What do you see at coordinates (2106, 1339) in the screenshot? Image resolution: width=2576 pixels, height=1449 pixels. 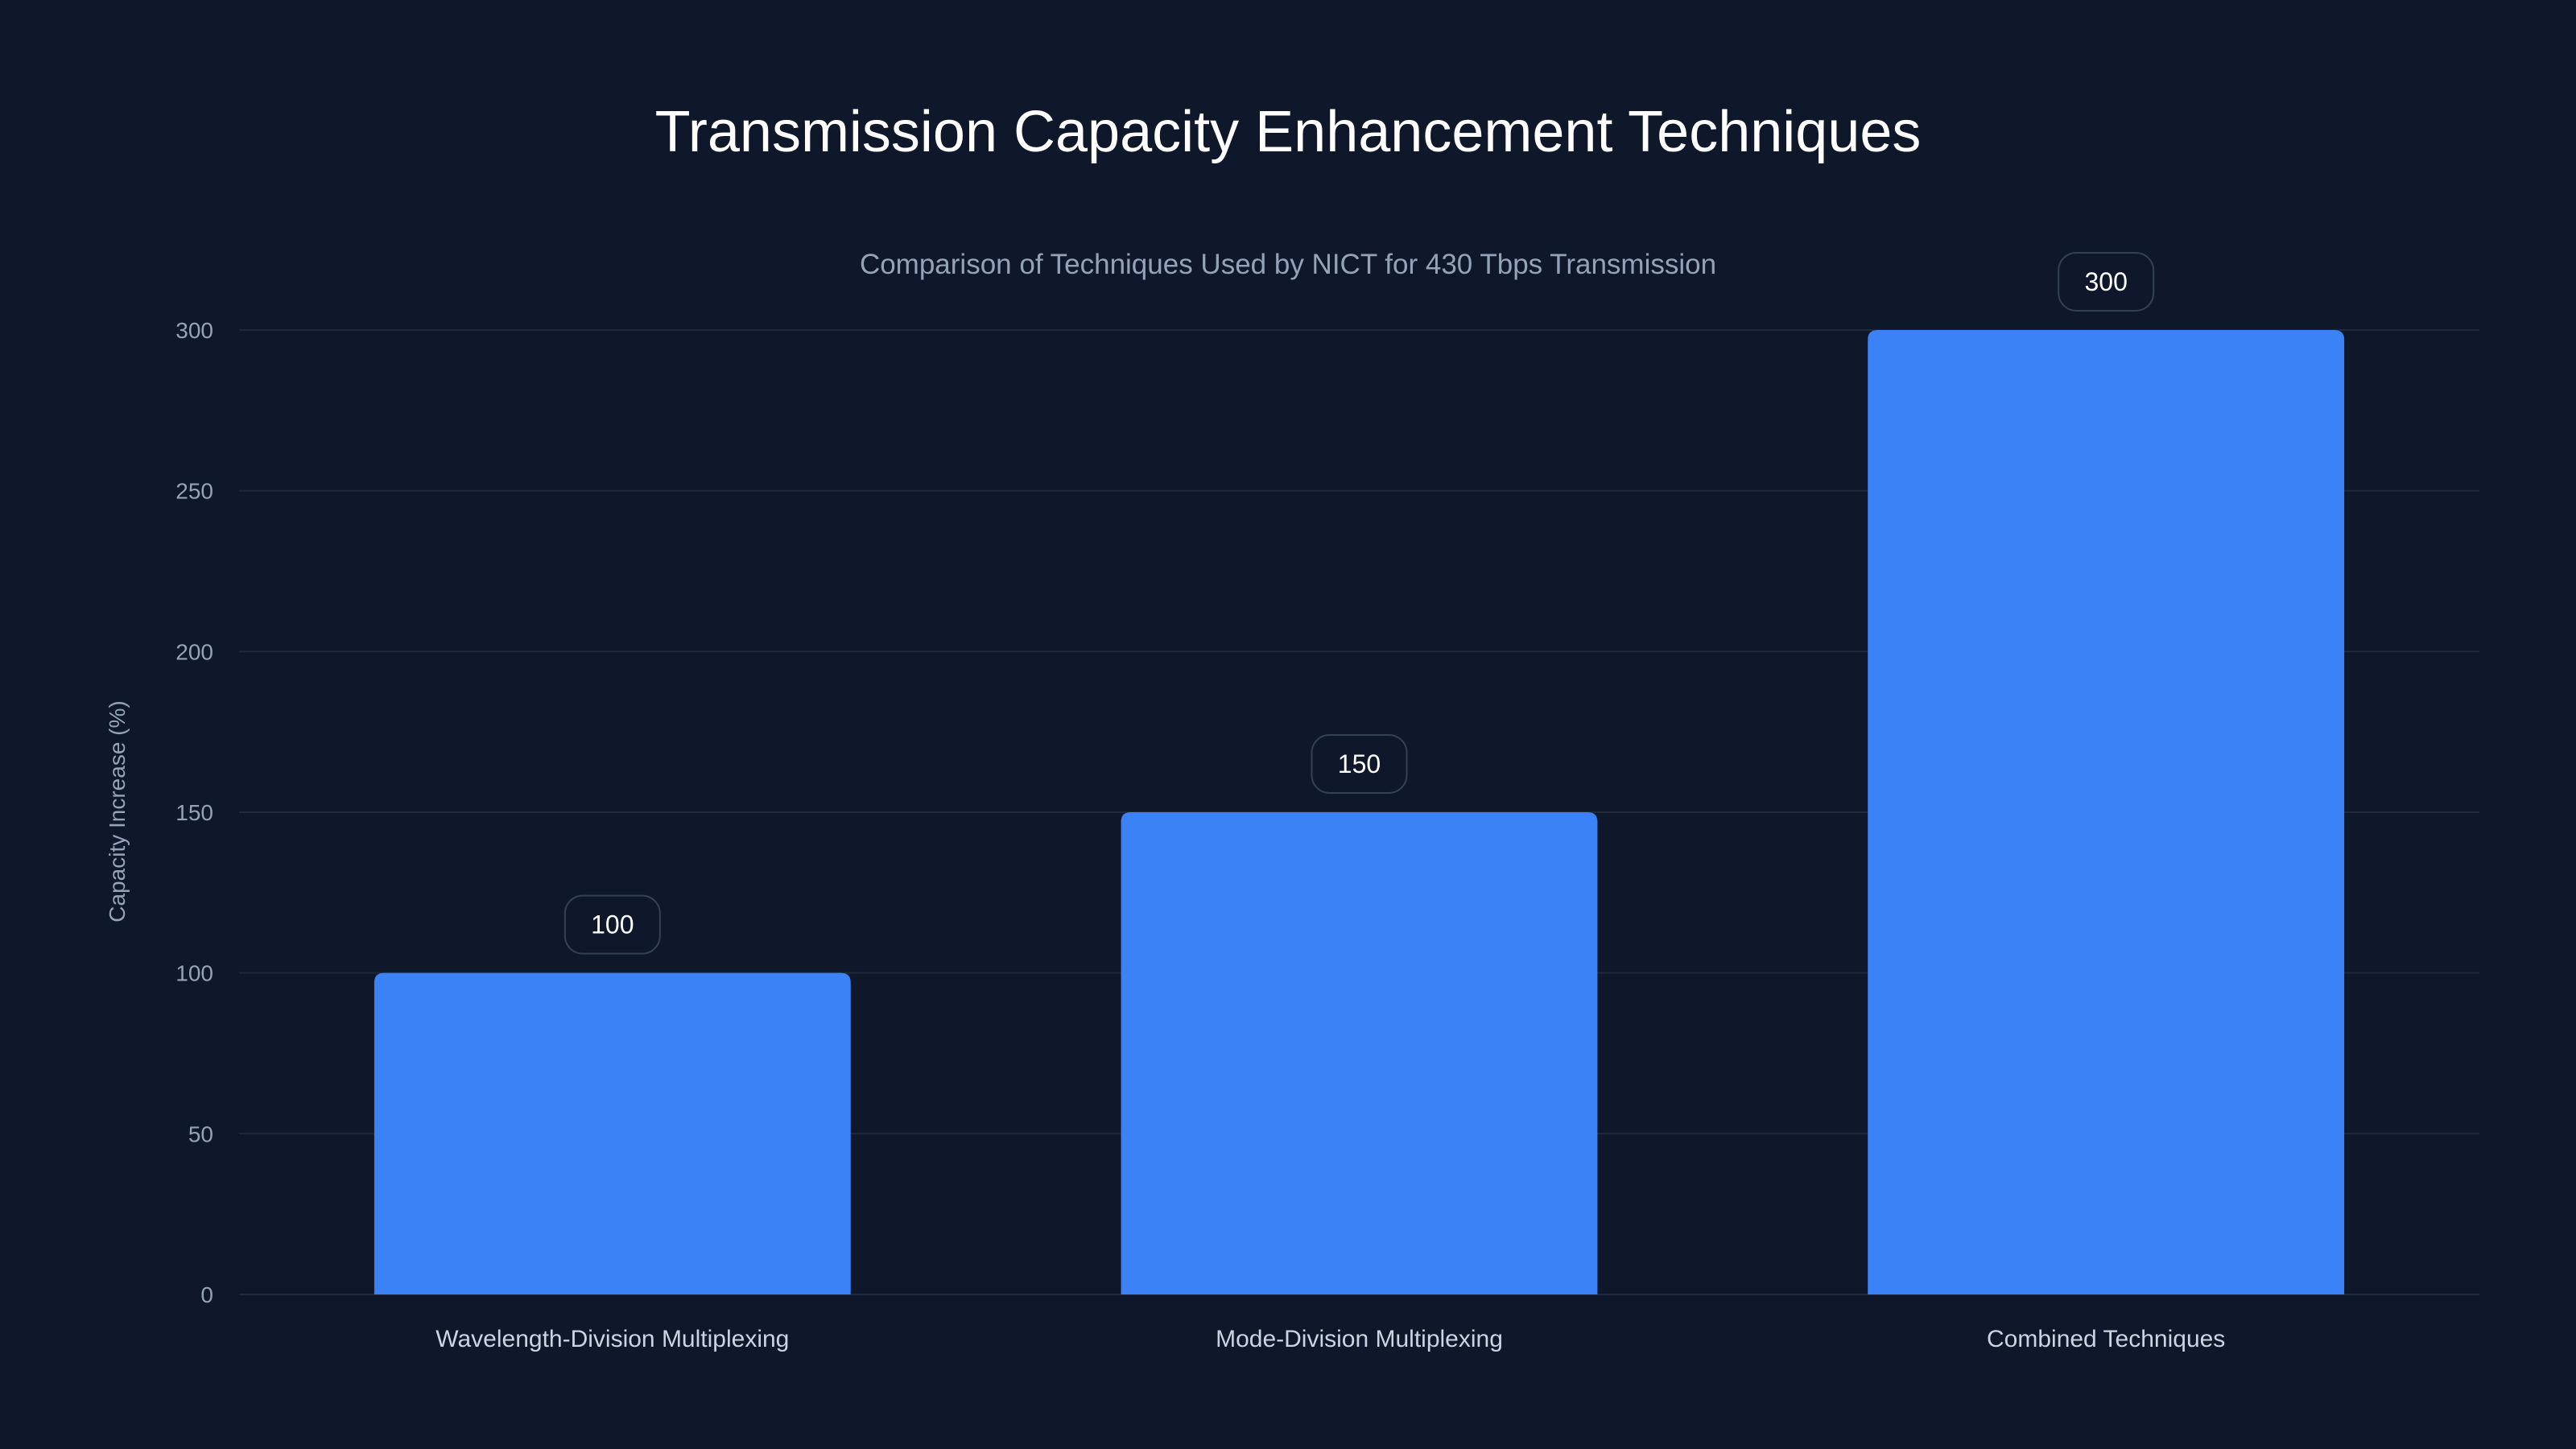 I see `x-tick-label: Combined Techniques` at bounding box center [2106, 1339].